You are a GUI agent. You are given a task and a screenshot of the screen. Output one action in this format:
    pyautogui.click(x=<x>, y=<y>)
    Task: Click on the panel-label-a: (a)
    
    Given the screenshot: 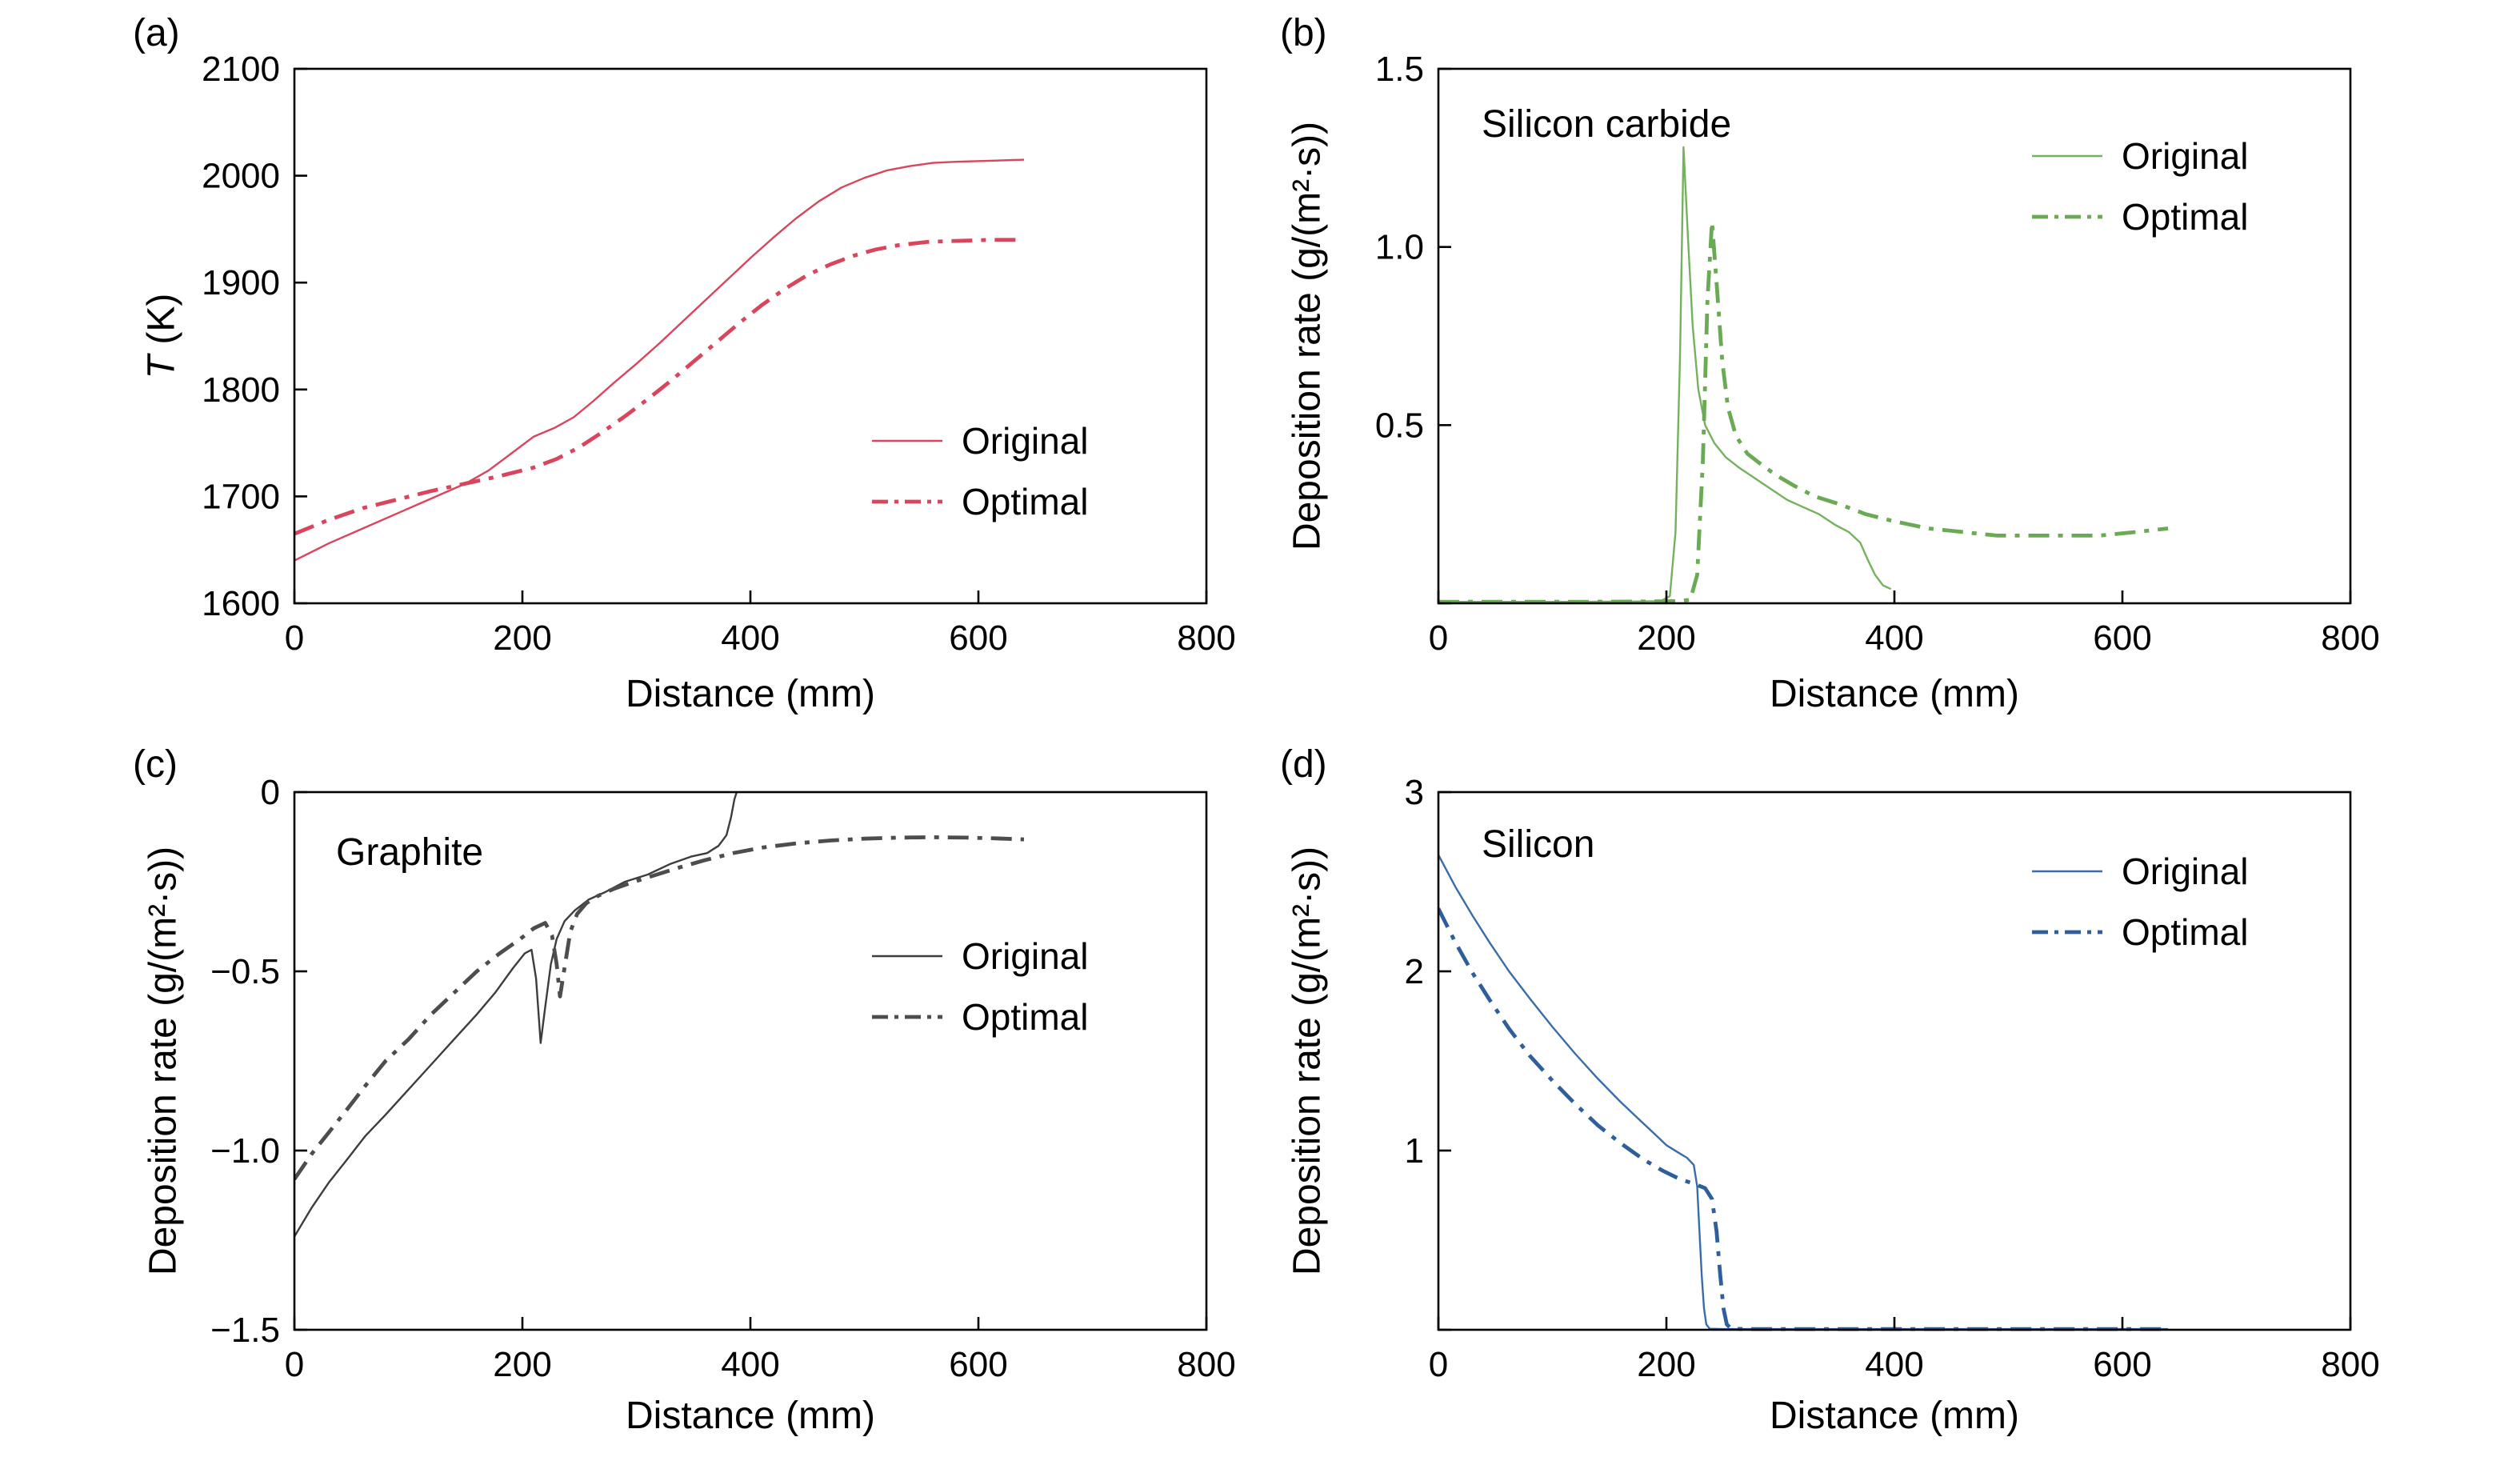 What is the action you would take?
    pyautogui.click(x=156, y=33)
    